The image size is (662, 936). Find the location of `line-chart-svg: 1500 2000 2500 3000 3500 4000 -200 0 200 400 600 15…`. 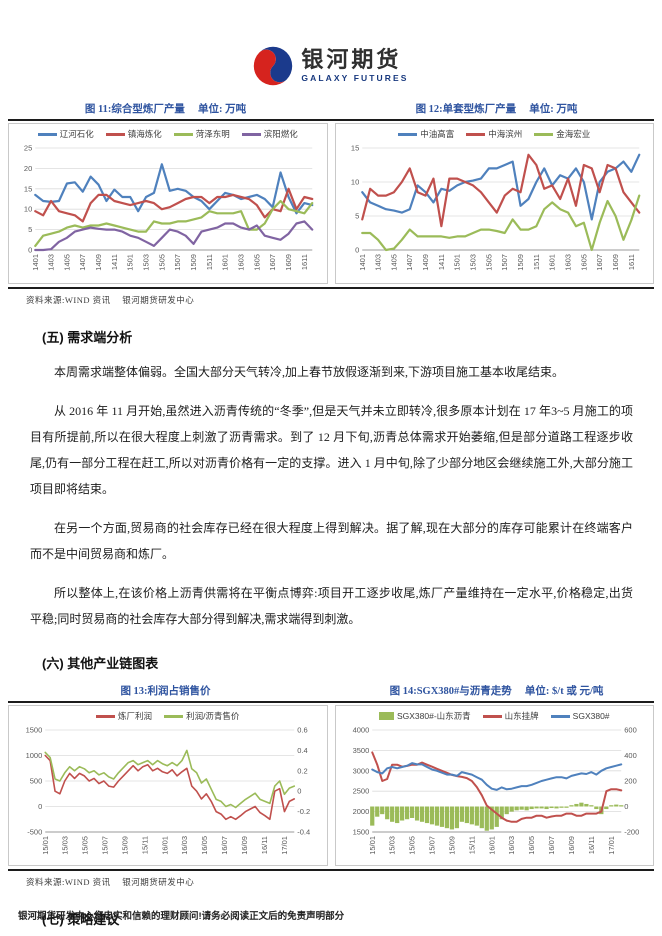

line-chart-svg: 1500 2000 2500 3000 3500 4000 -200 0 200 400 600 15… is located at coordinates (495, 790).